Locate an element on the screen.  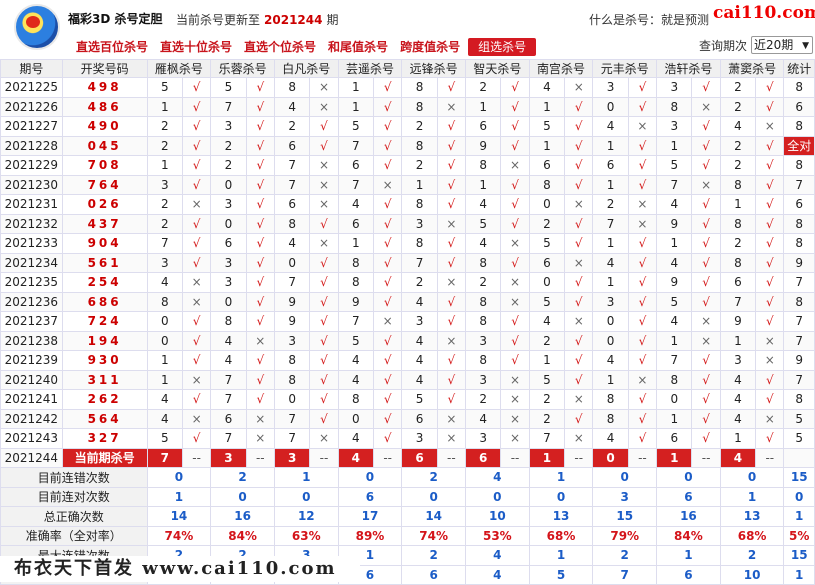
row-period: 2021228 is located at coordinates (31, 145).